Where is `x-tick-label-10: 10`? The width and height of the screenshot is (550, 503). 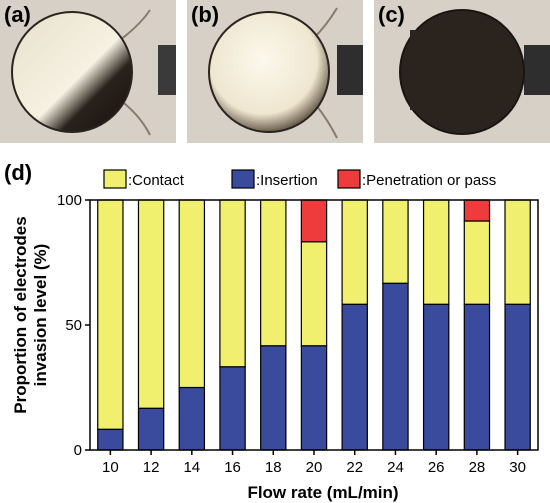
x-tick-label-10: 10 is located at coordinates (110, 467).